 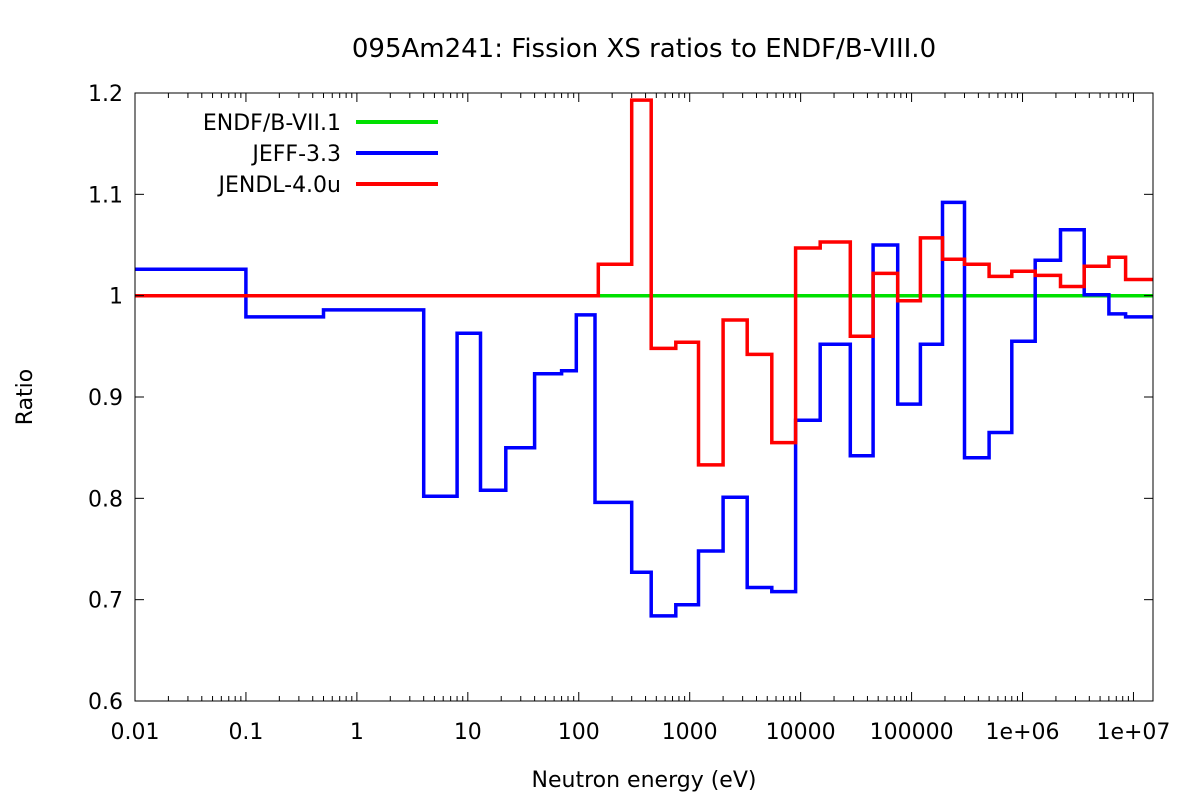 What do you see at coordinates (690, 732) in the screenshot?
I see `x-tick-label: 1000` at bounding box center [690, 732].